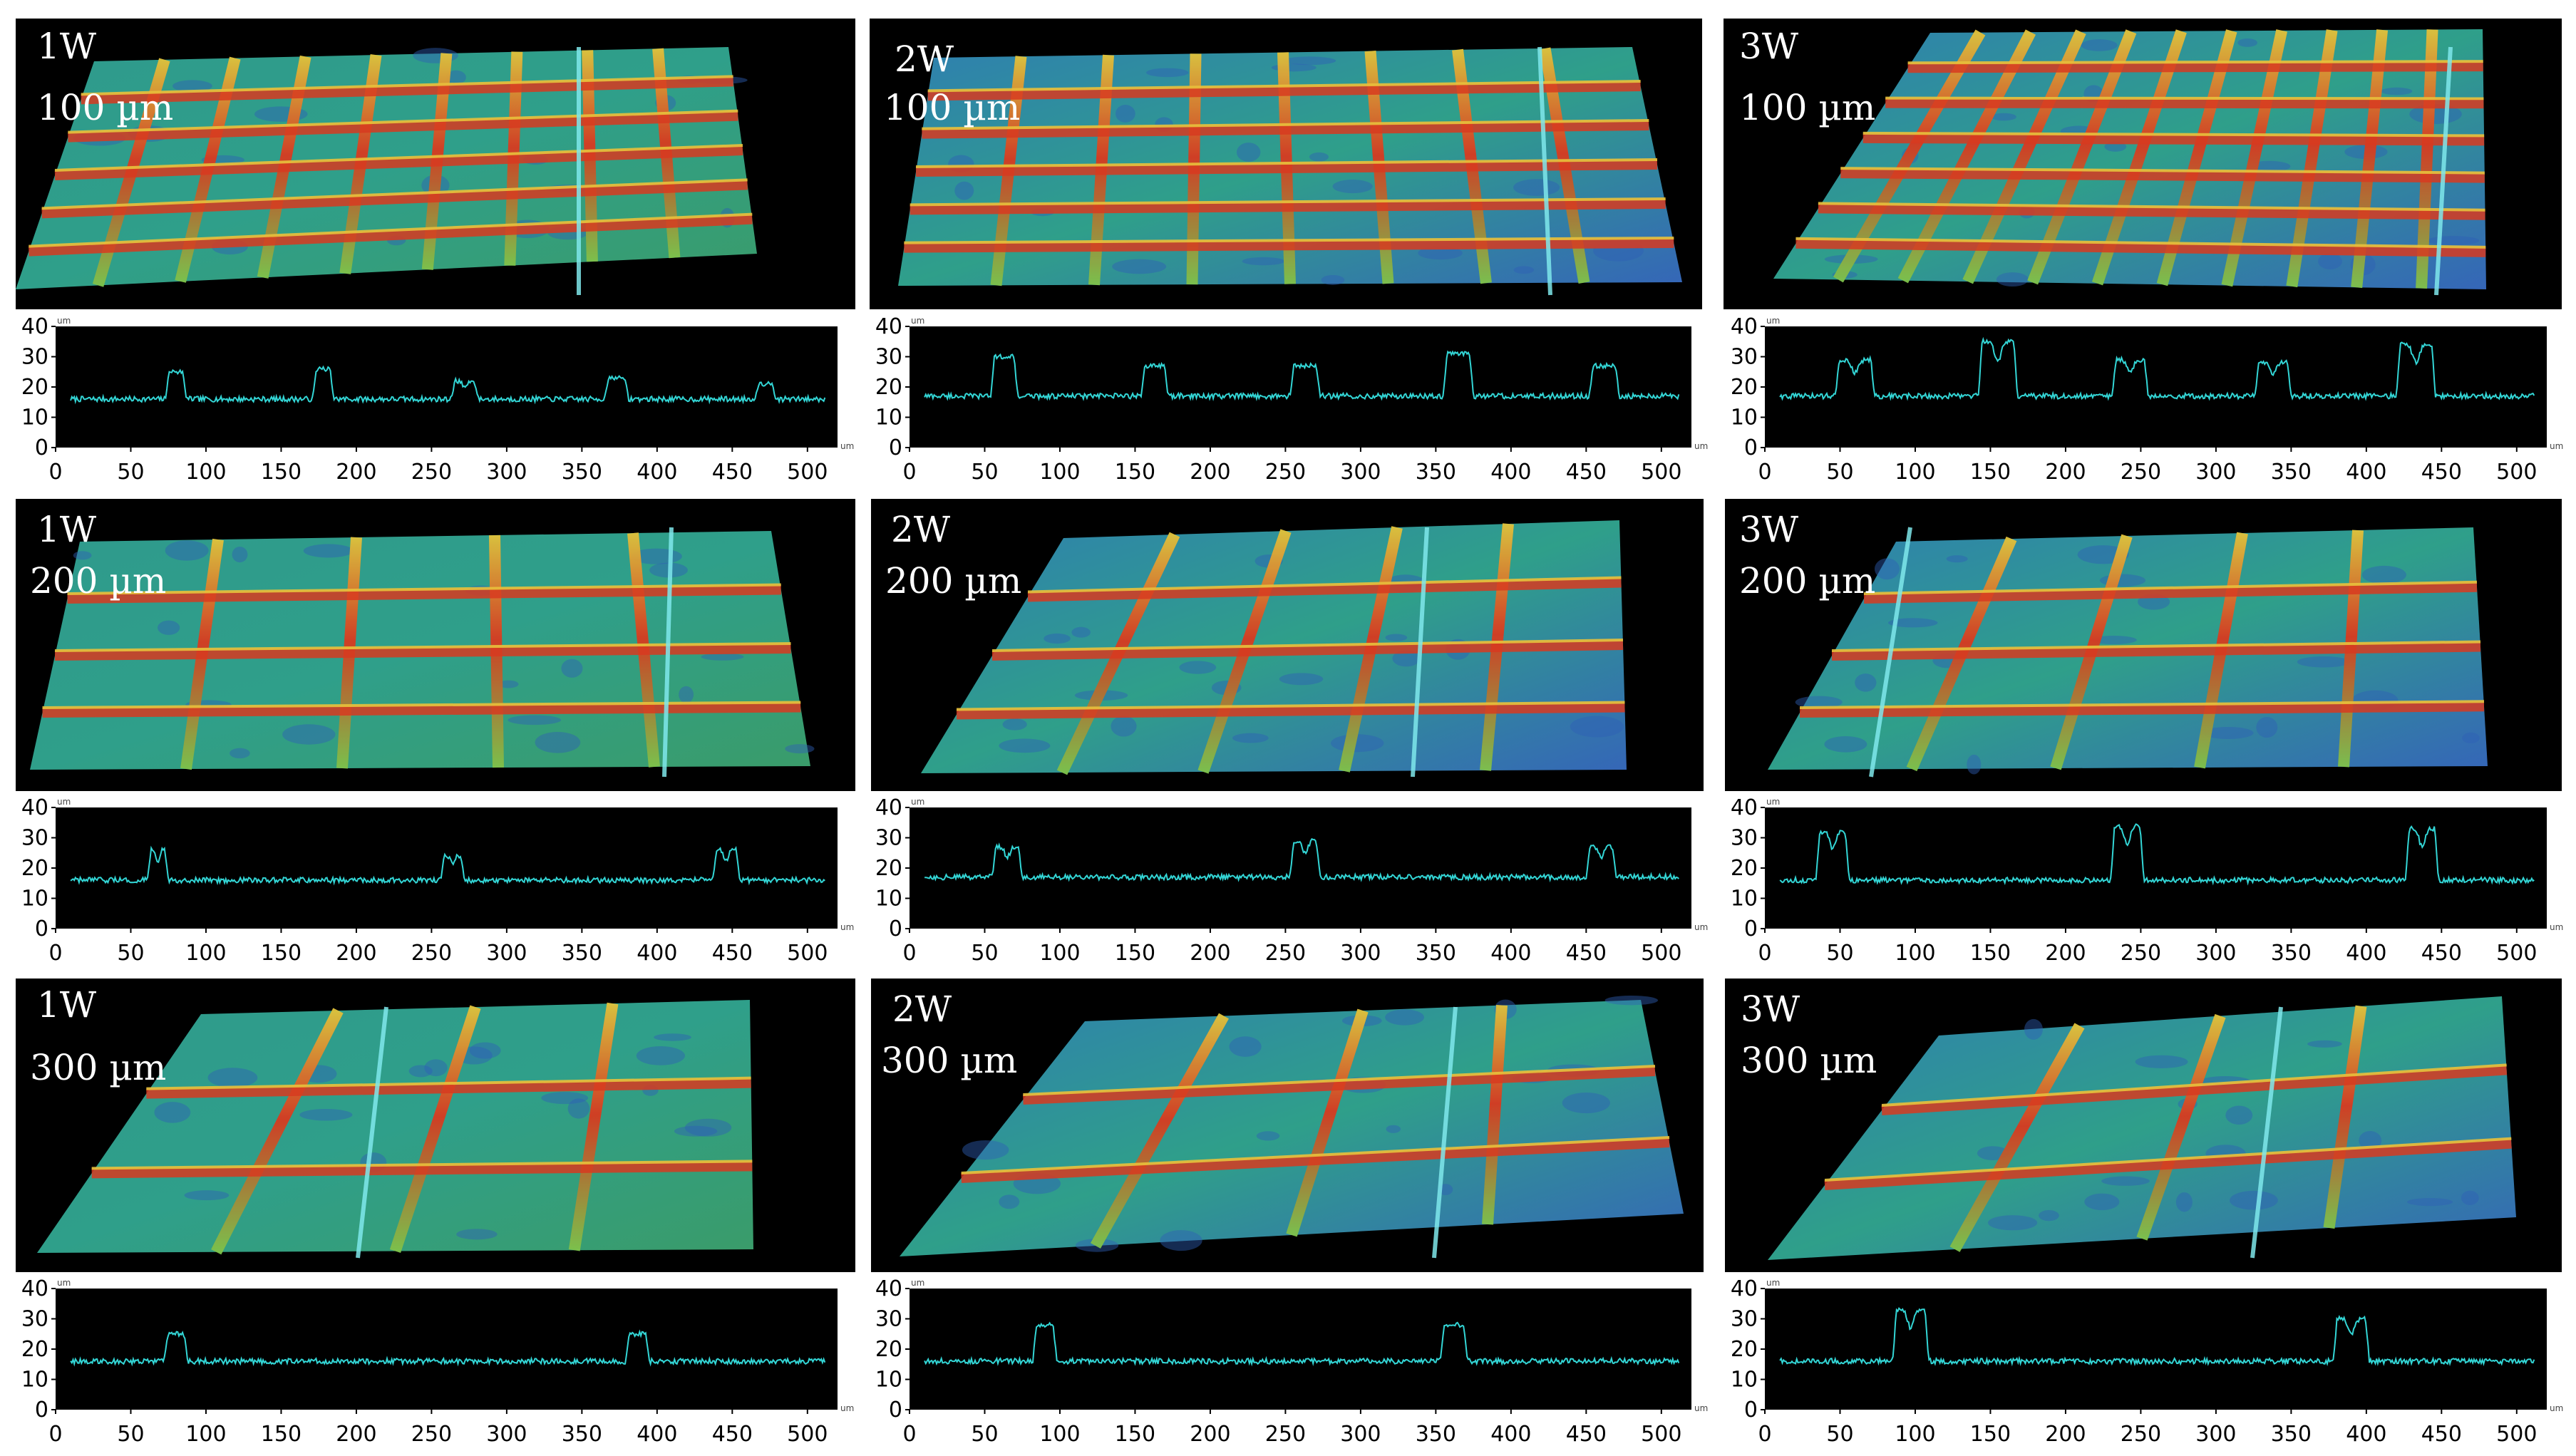 The width and height of the screenshot is (2576, 1456). What do you see at coordinates (888, 1349) in the screenshot?
I see `y-tick-label: 20` at bounding box center [888, 1349].